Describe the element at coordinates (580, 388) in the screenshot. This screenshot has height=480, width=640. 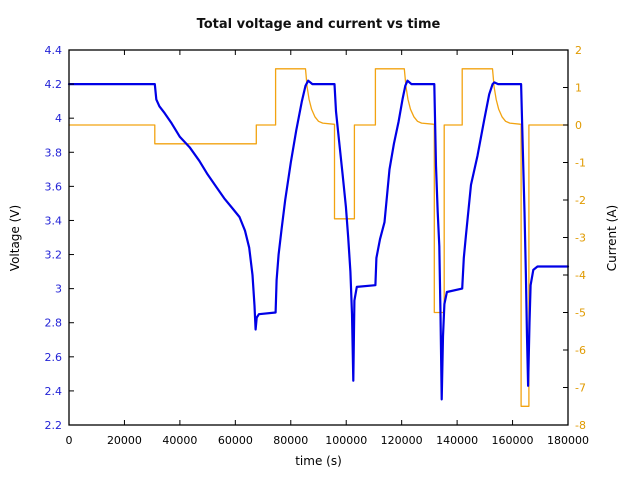
I see `y-right-tick-label: -7` at that location.